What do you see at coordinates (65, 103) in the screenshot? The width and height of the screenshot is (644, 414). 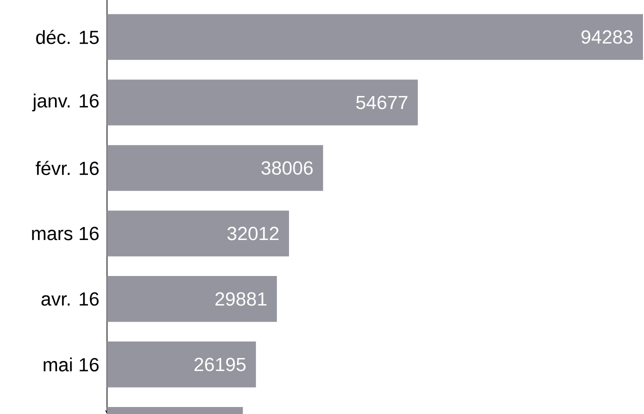 I see `y-tick-label: janv. 16` at bounding box center [65, 103].